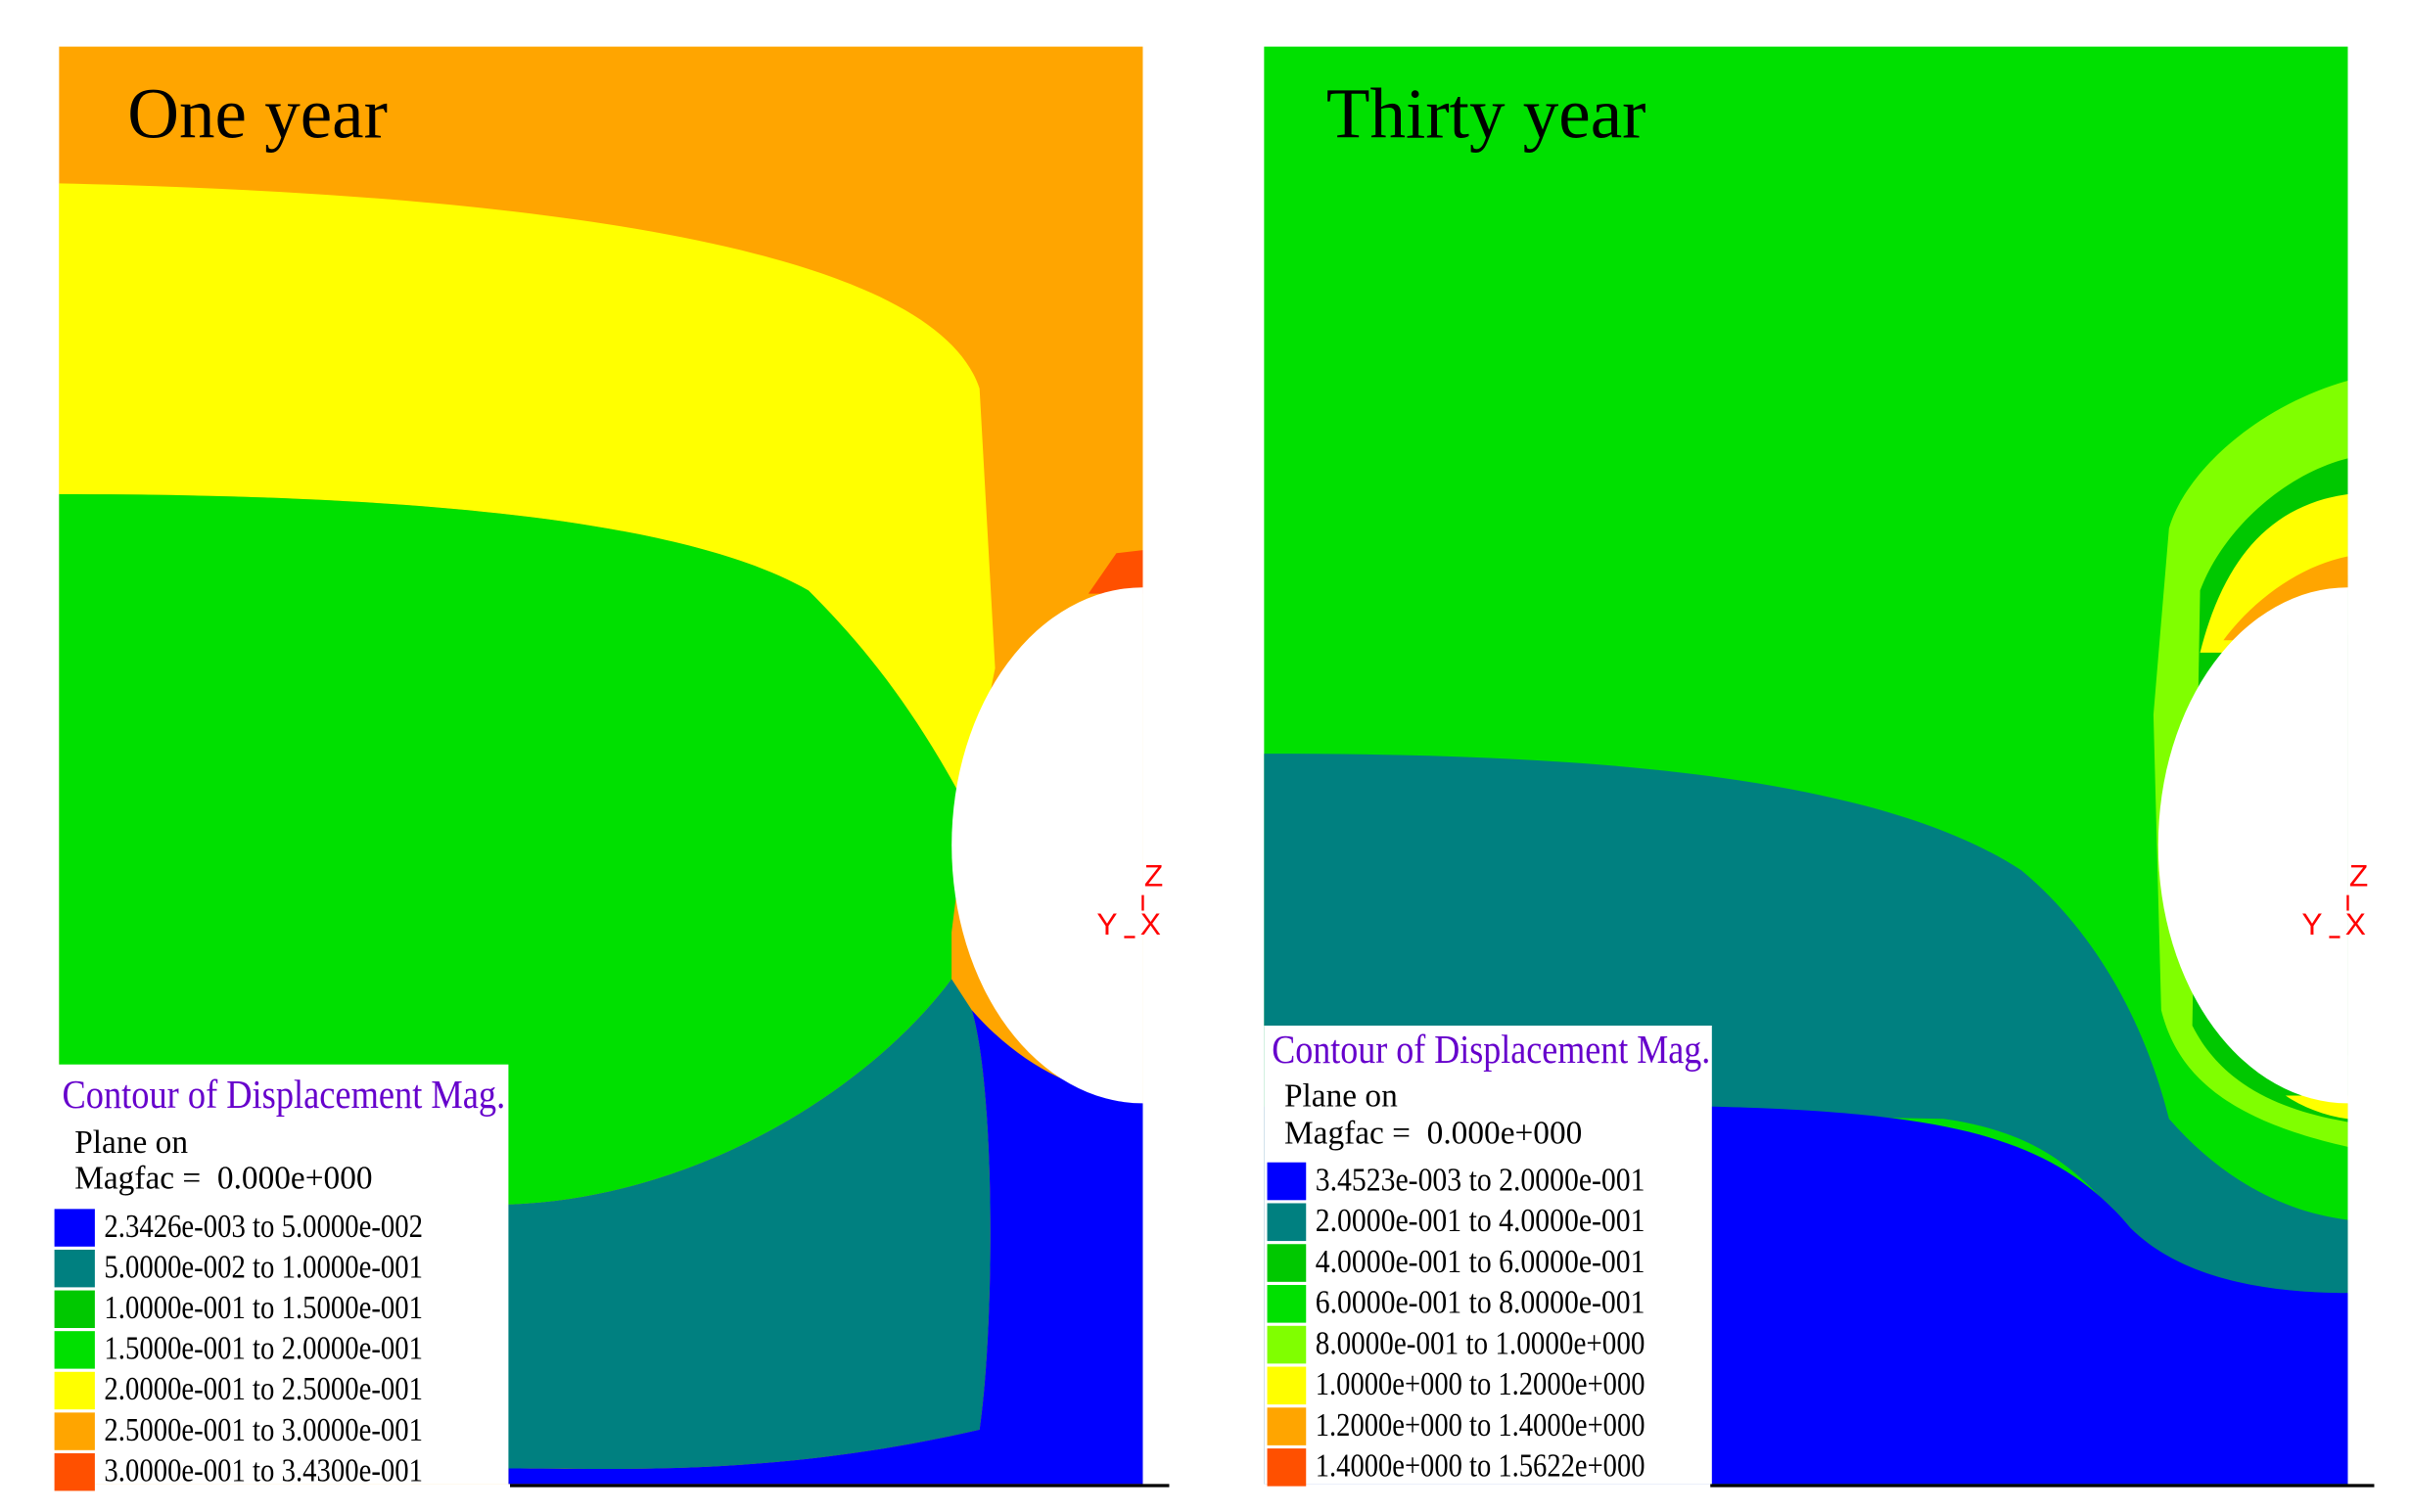 The image size is (2410, 1512). I want to click on legend-label: 1.4000e+000 to 1.5622e+000, so click(1480, 1466).